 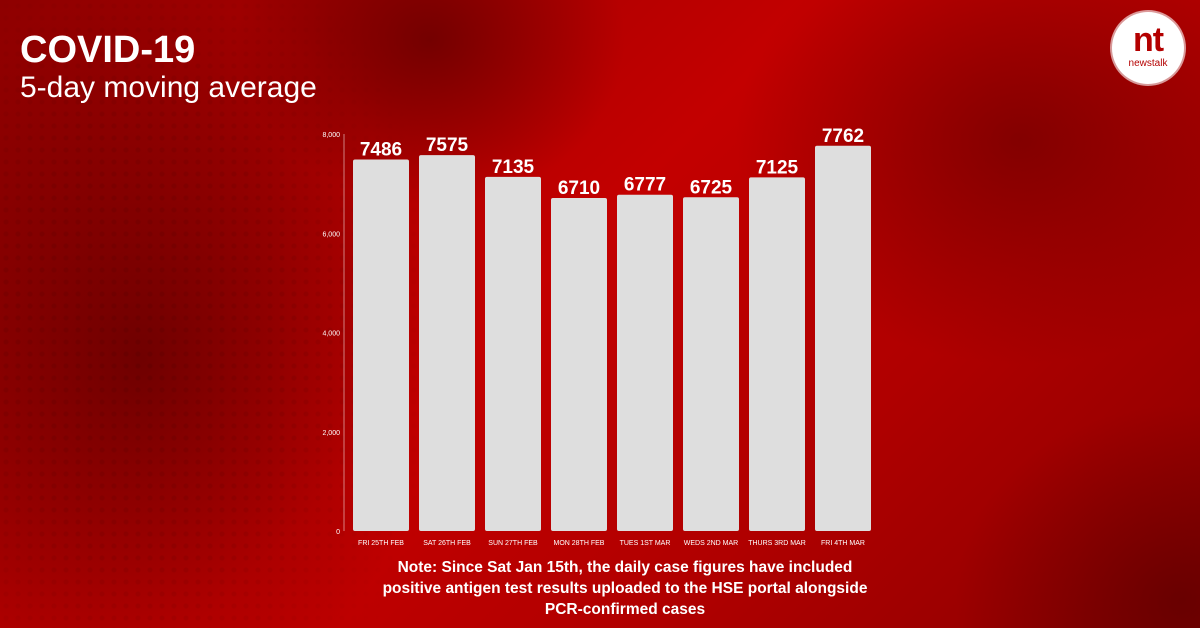 I want to click on x-tick-label: SAT 26TH FEB, so click(x=447, y=543).